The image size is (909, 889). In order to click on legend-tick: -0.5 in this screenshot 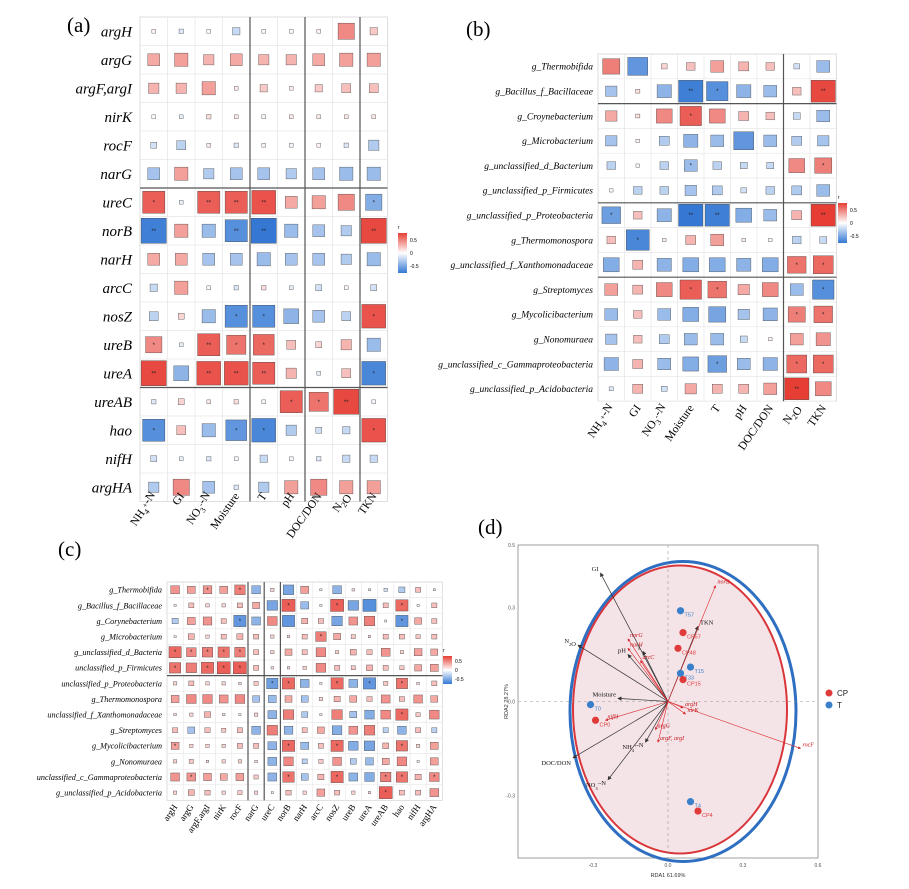, I will do `click(854, 237)`.